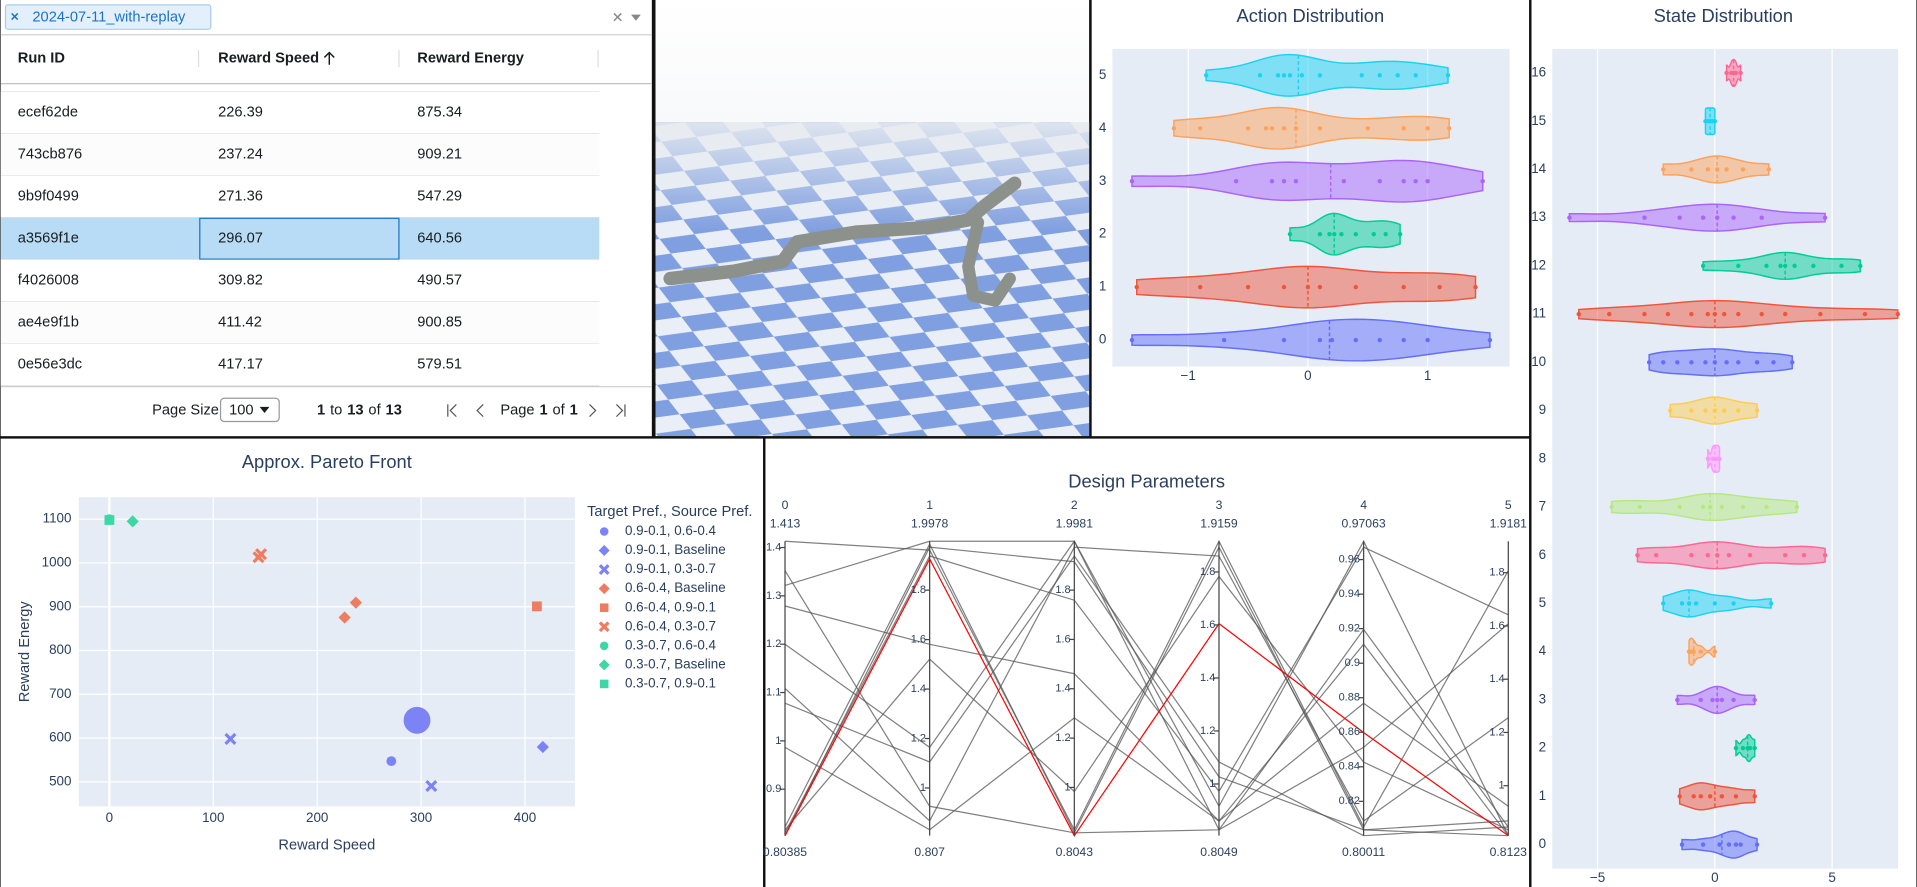 The image size is (1917, 887). What do you see at coordinates (1311, 207) in the screenshot?
I see `plot-area` at bounding box center [1311, 207].